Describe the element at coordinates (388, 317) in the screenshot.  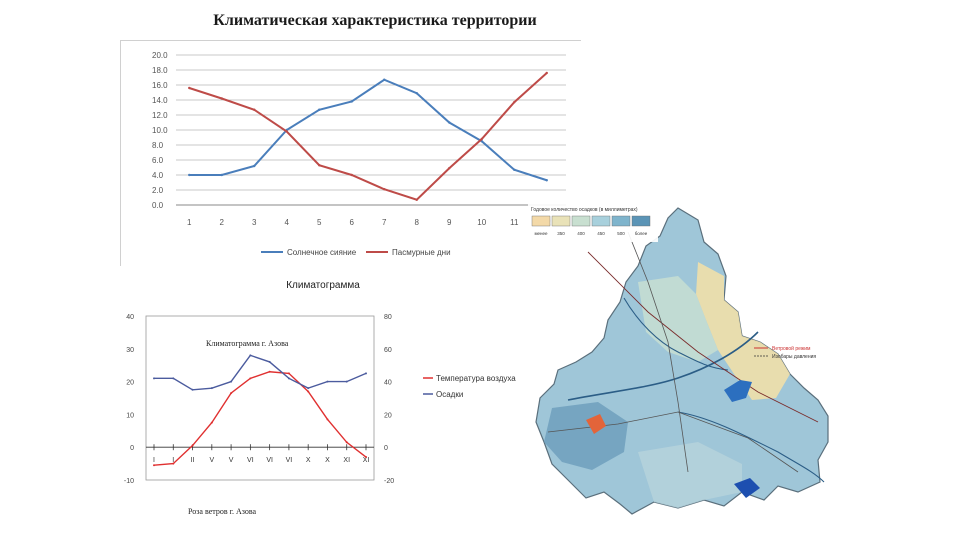
I see `right-tick-label: 80` at that location.